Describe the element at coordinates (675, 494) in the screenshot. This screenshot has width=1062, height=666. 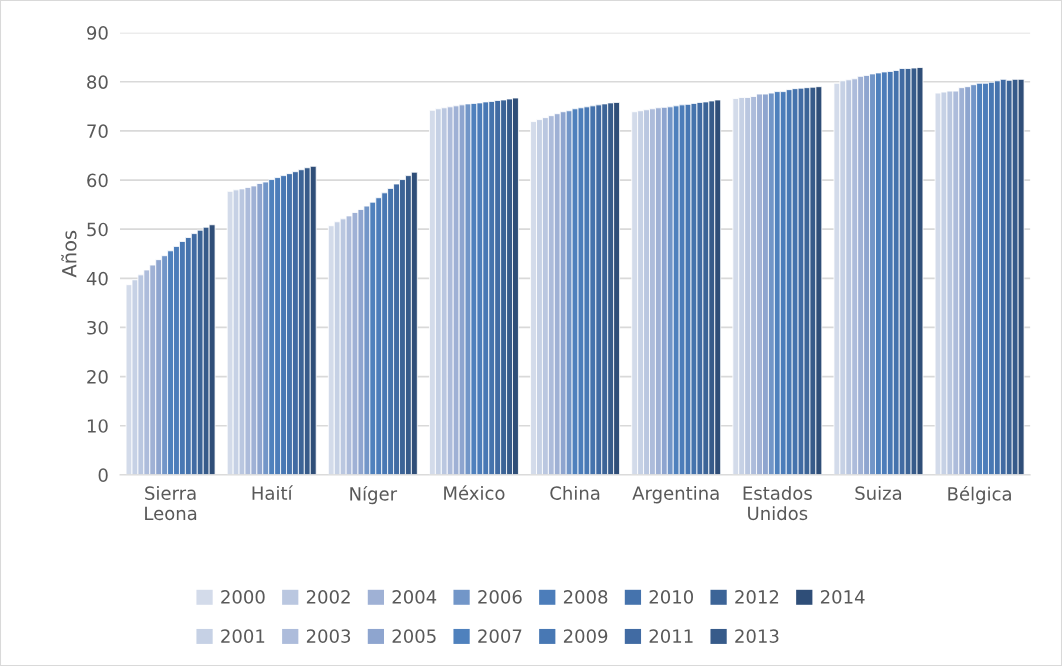
I see `x-tick-label: Argentina` at that location.